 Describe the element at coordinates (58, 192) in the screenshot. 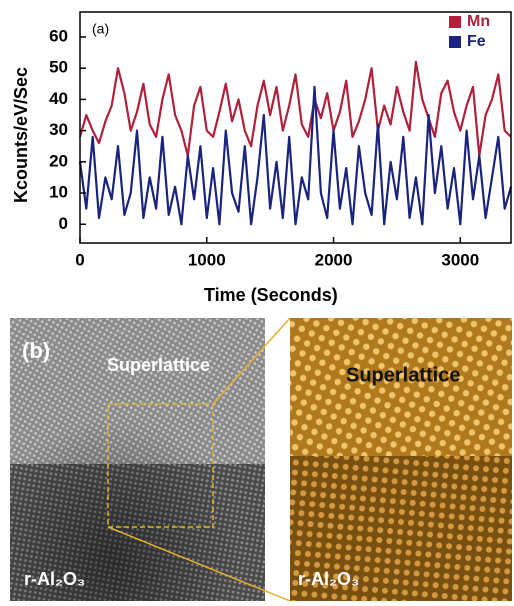

I see `y-tick-label: 10` at that location.